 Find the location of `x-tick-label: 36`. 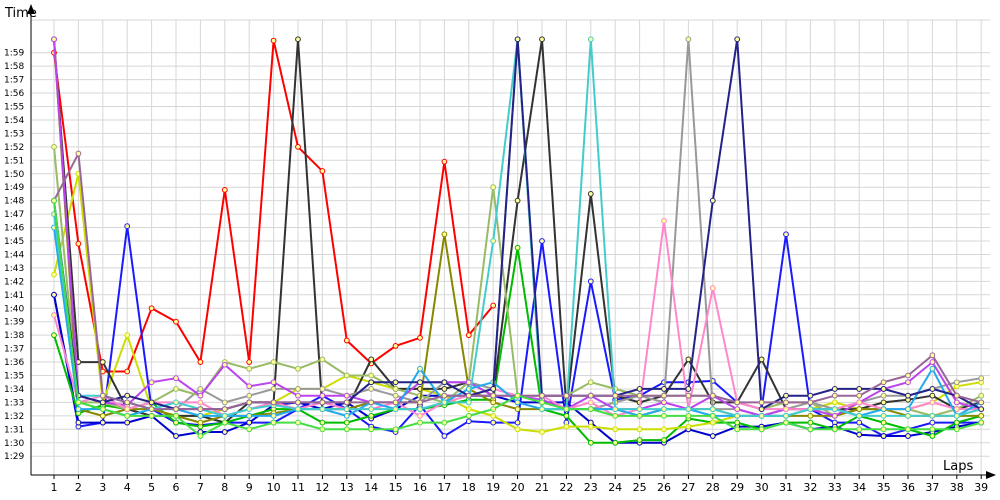

x-tick-label: 36 is located at coordinates (908, 487).